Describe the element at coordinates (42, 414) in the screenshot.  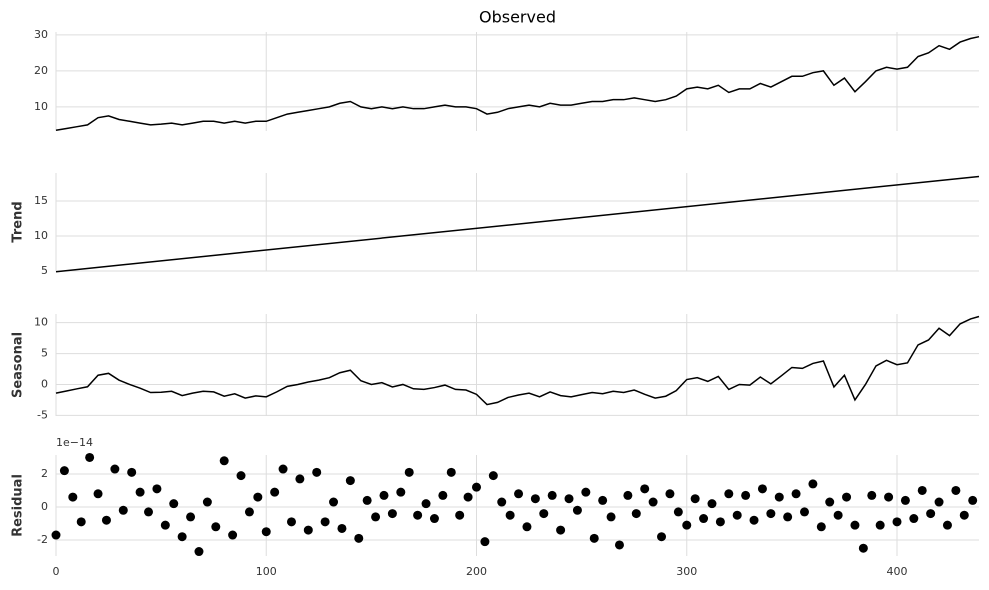
I see `y-tick-label: -5` at that location.